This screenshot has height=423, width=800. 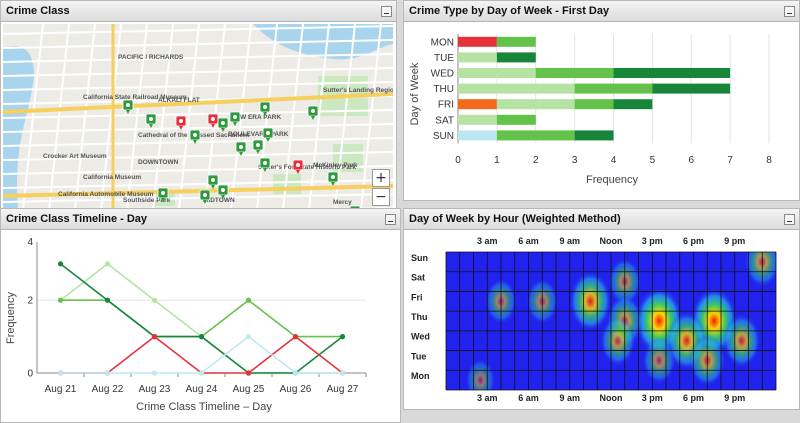 I want to click on map-label: California State Railroad Museum, so click(x=135, y=97).